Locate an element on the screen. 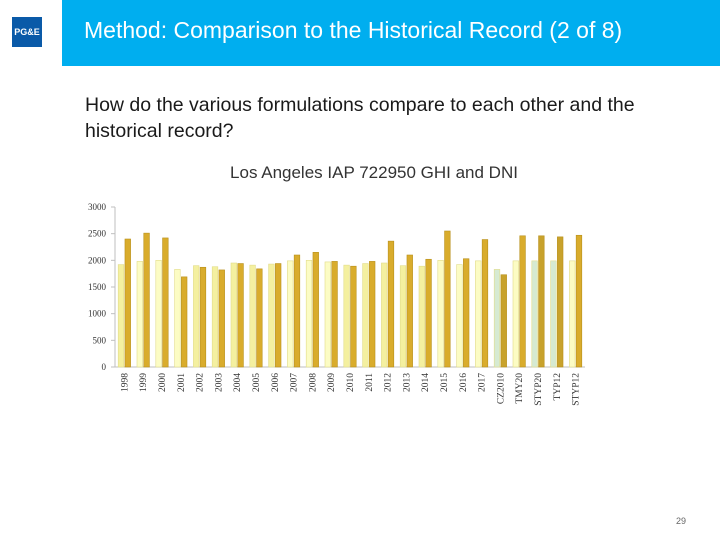 Image resolution: width=720 pixels, height=540 pixels. y-tick-label: 2000 is located at coordinates (97, 260).